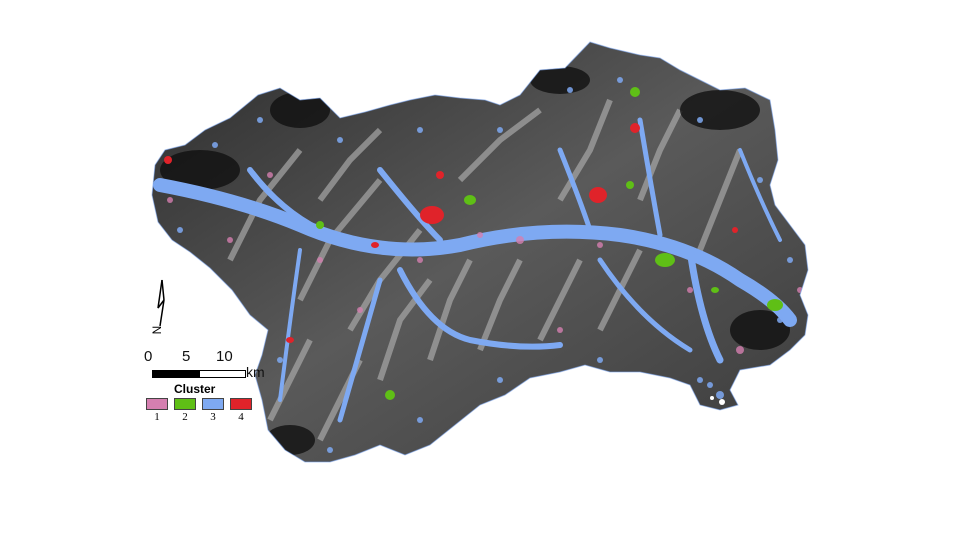 The width and height of the screenshot is (963, 552). What do you see at coordinates (148, 356) in the screenshot?
I see `scale-label-0: 0` at bounding box center [148, 356].